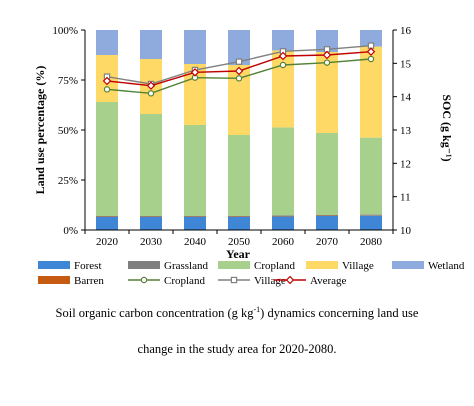 The width and height of the screenshot is (474, 406). I want to click on legend-marker-average, so click(290, 280).